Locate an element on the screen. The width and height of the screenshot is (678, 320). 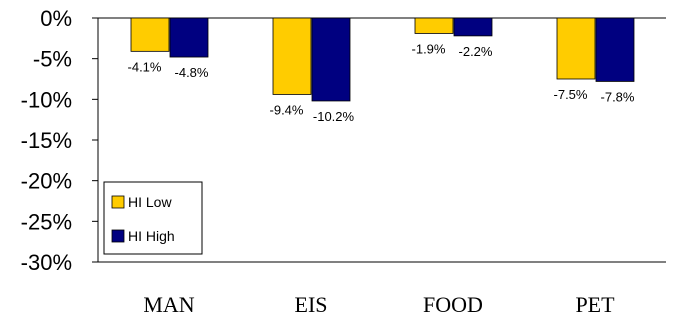
legend-label-0: HI Low is located at coordinates (150, 202).